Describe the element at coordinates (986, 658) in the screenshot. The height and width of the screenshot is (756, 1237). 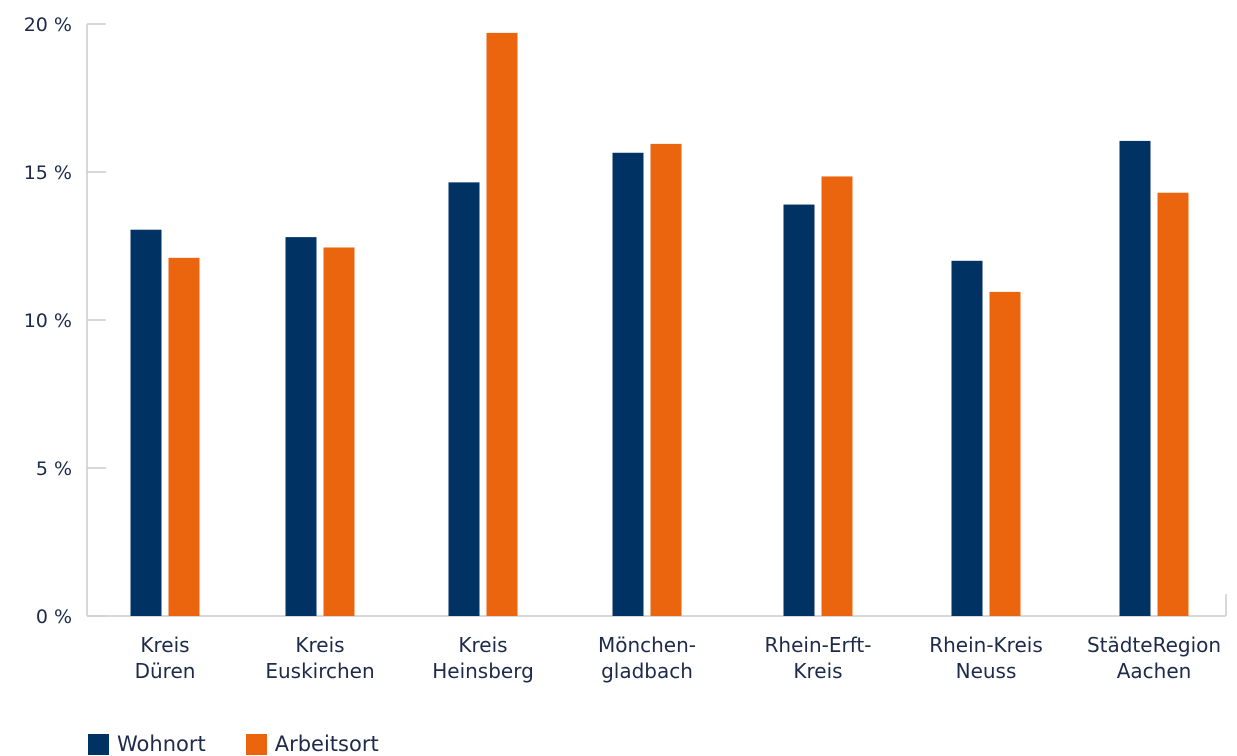
I see `x-category-label: Rhein-Kreis Neuss` at that location.